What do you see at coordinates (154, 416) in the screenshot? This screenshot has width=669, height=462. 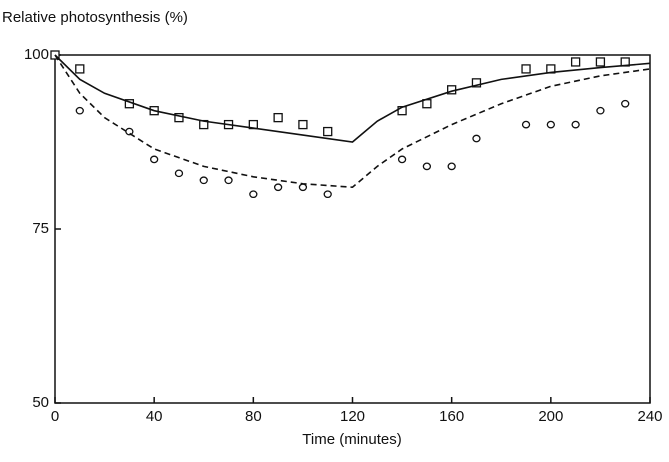 I see `x-tick-label: 40` at bounding box center [154, 416].